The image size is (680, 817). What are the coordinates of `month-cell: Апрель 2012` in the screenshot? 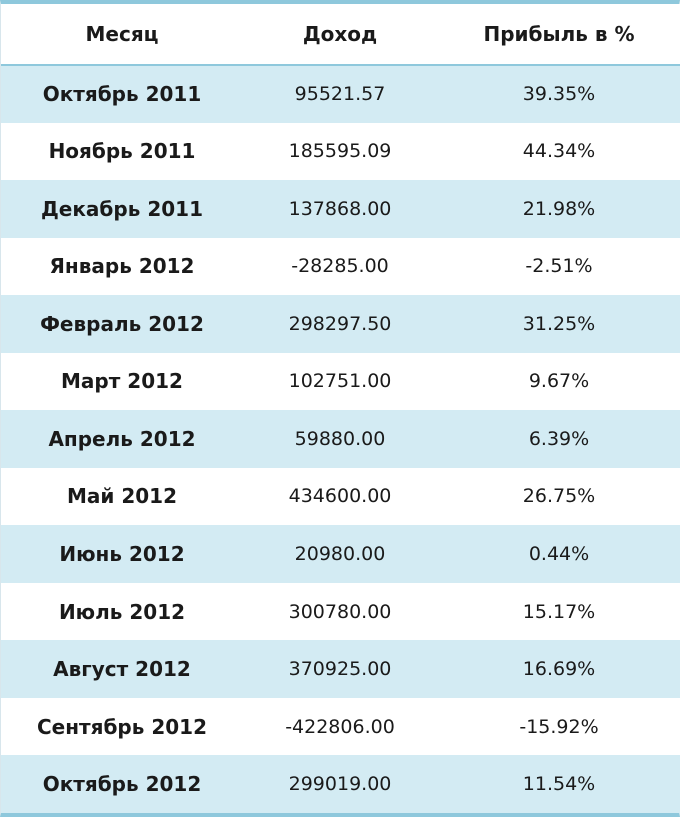 It's located at (122, 438).